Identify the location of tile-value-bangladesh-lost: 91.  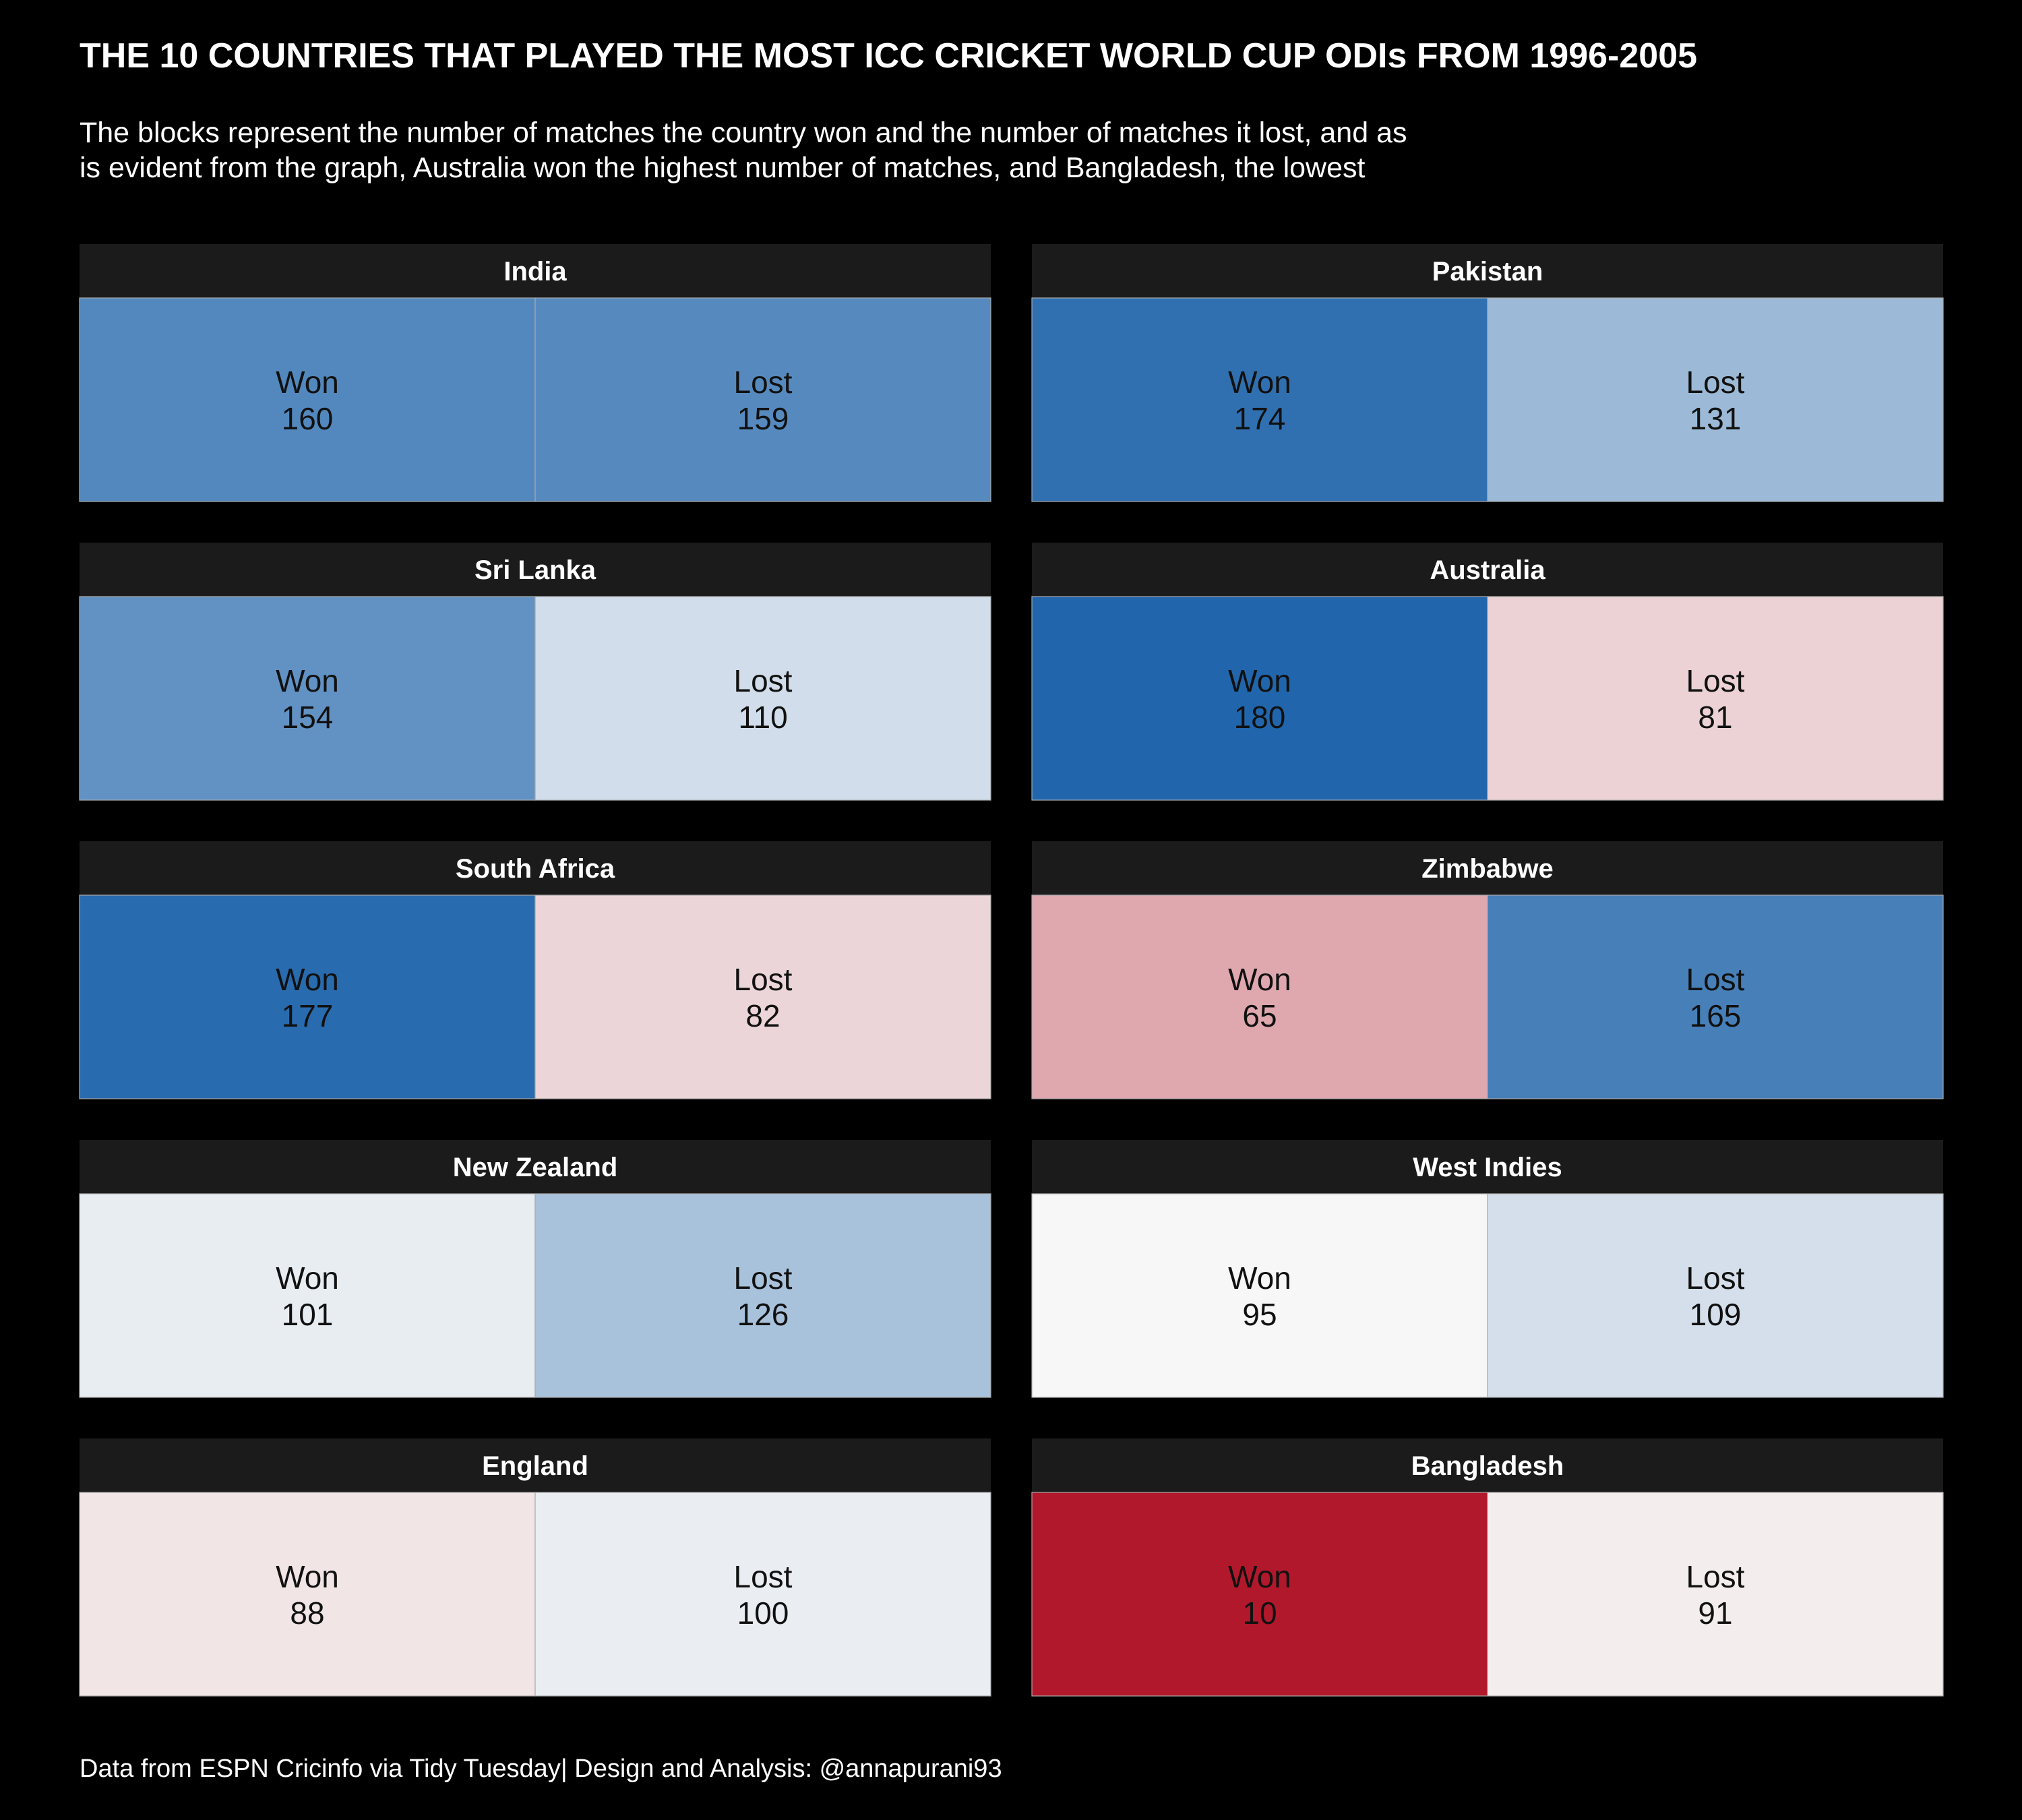
(1715, 1613).